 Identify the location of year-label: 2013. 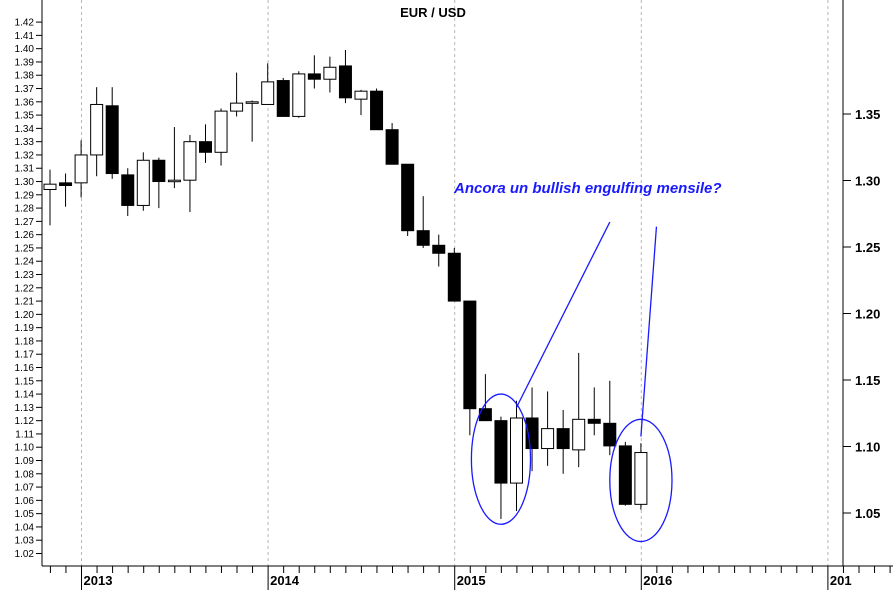
(98, 580).